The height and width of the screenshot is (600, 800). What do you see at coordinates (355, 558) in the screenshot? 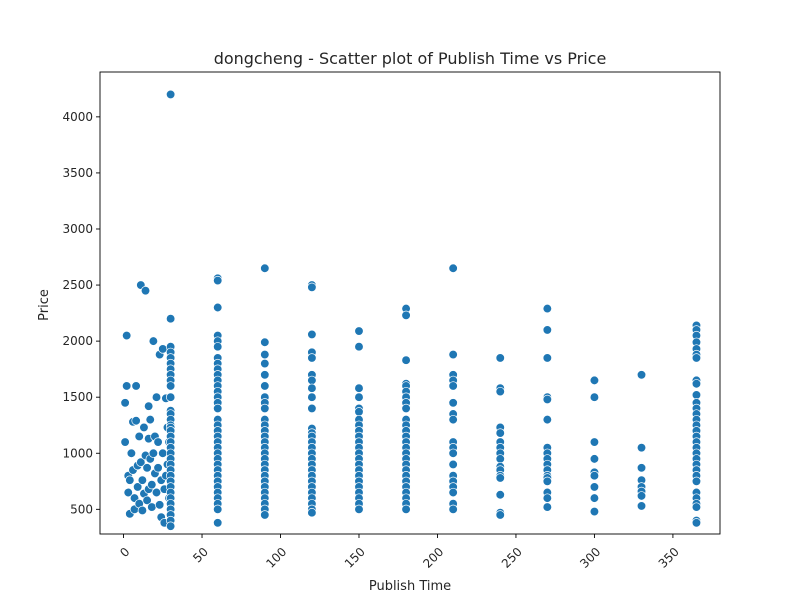
I see `x-tick-label: 150` at bounding box center [355, 558].